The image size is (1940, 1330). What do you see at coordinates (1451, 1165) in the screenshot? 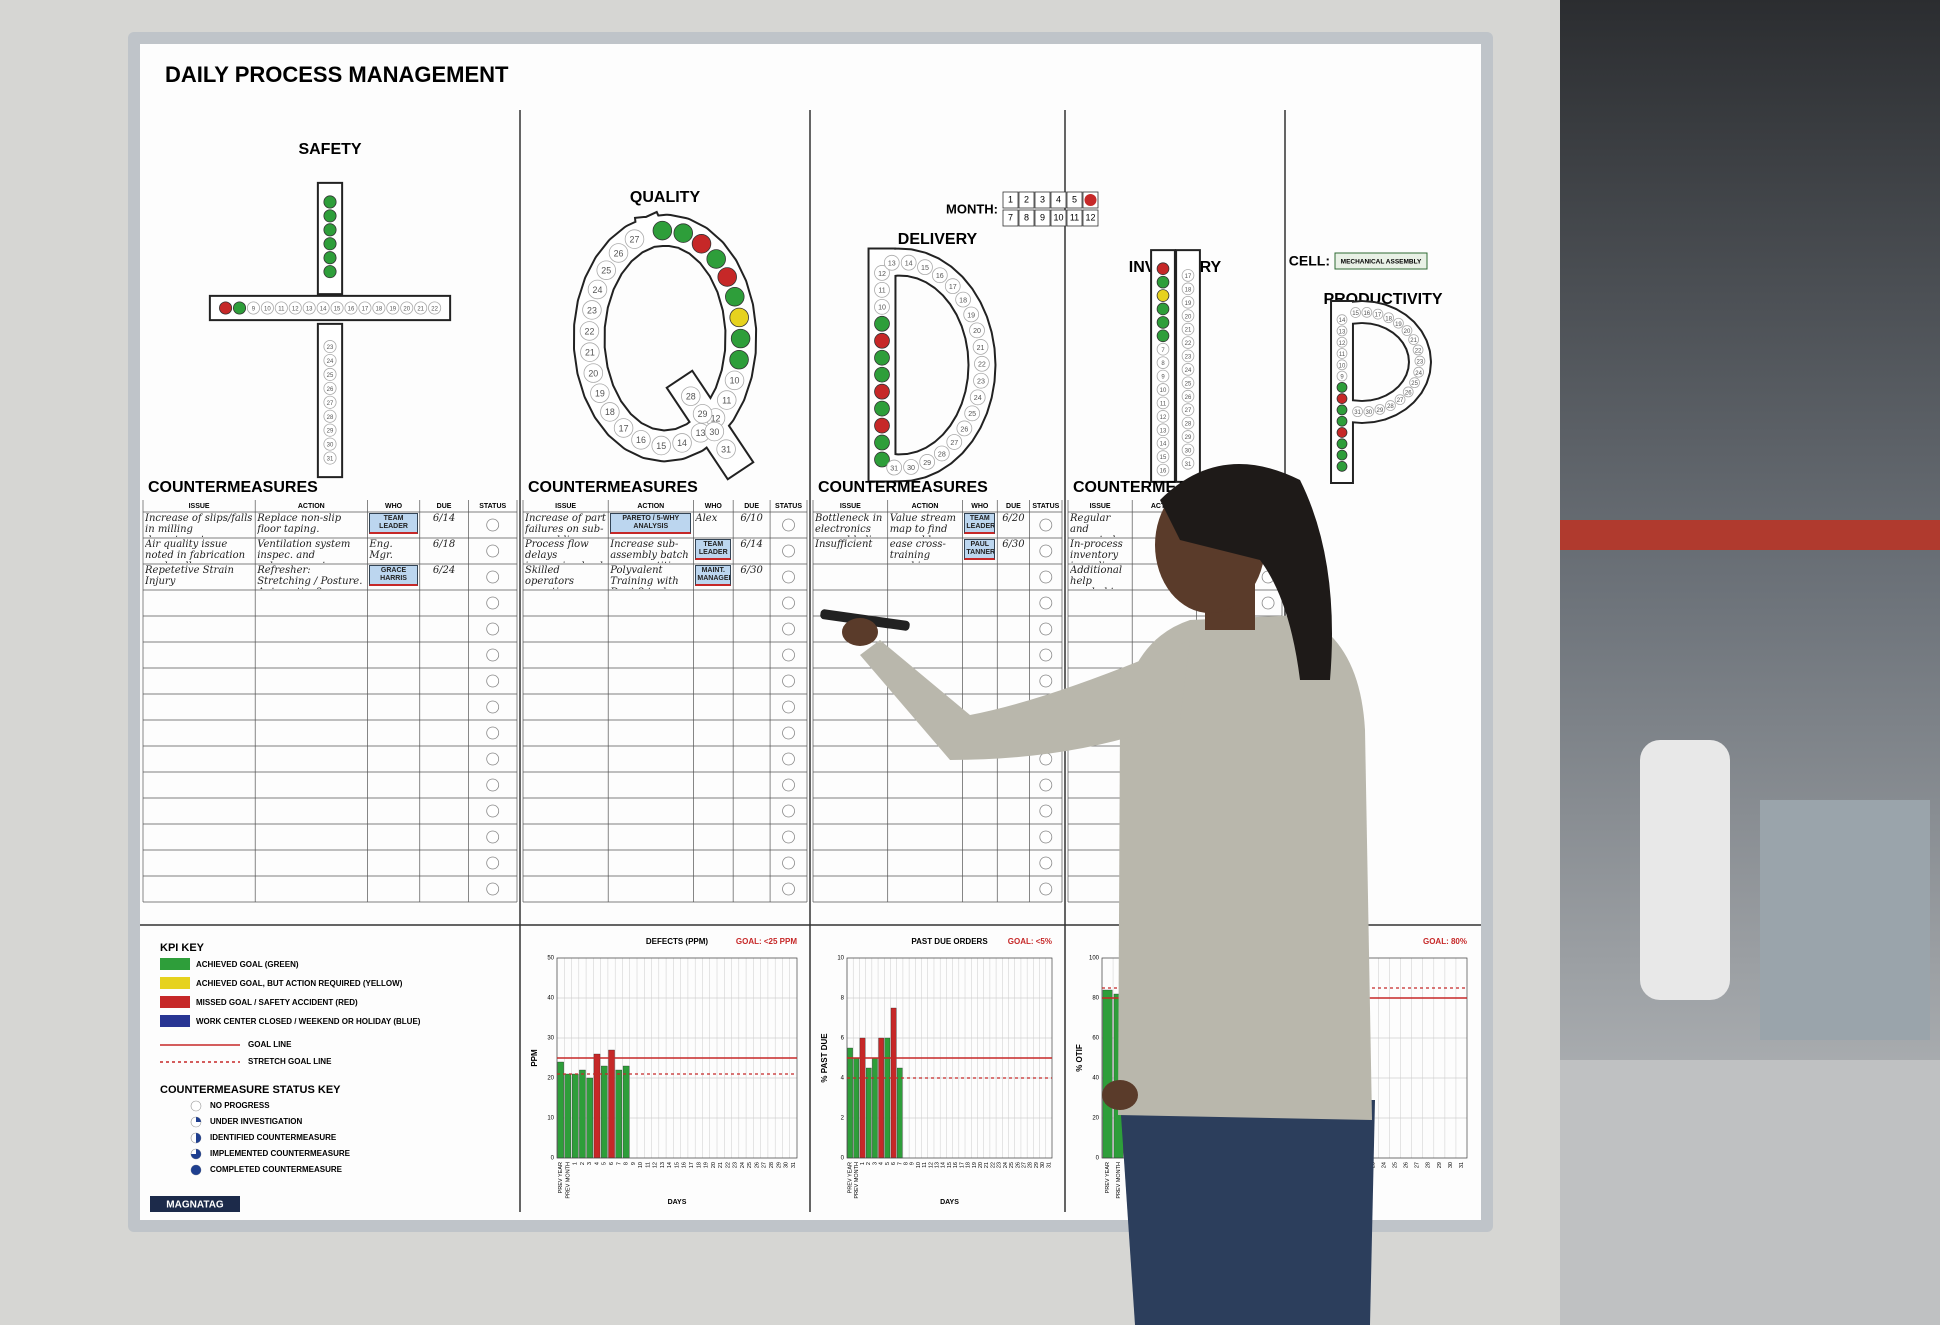
I see `x-tick-label: 30` at bounding box center [1451, 1165].